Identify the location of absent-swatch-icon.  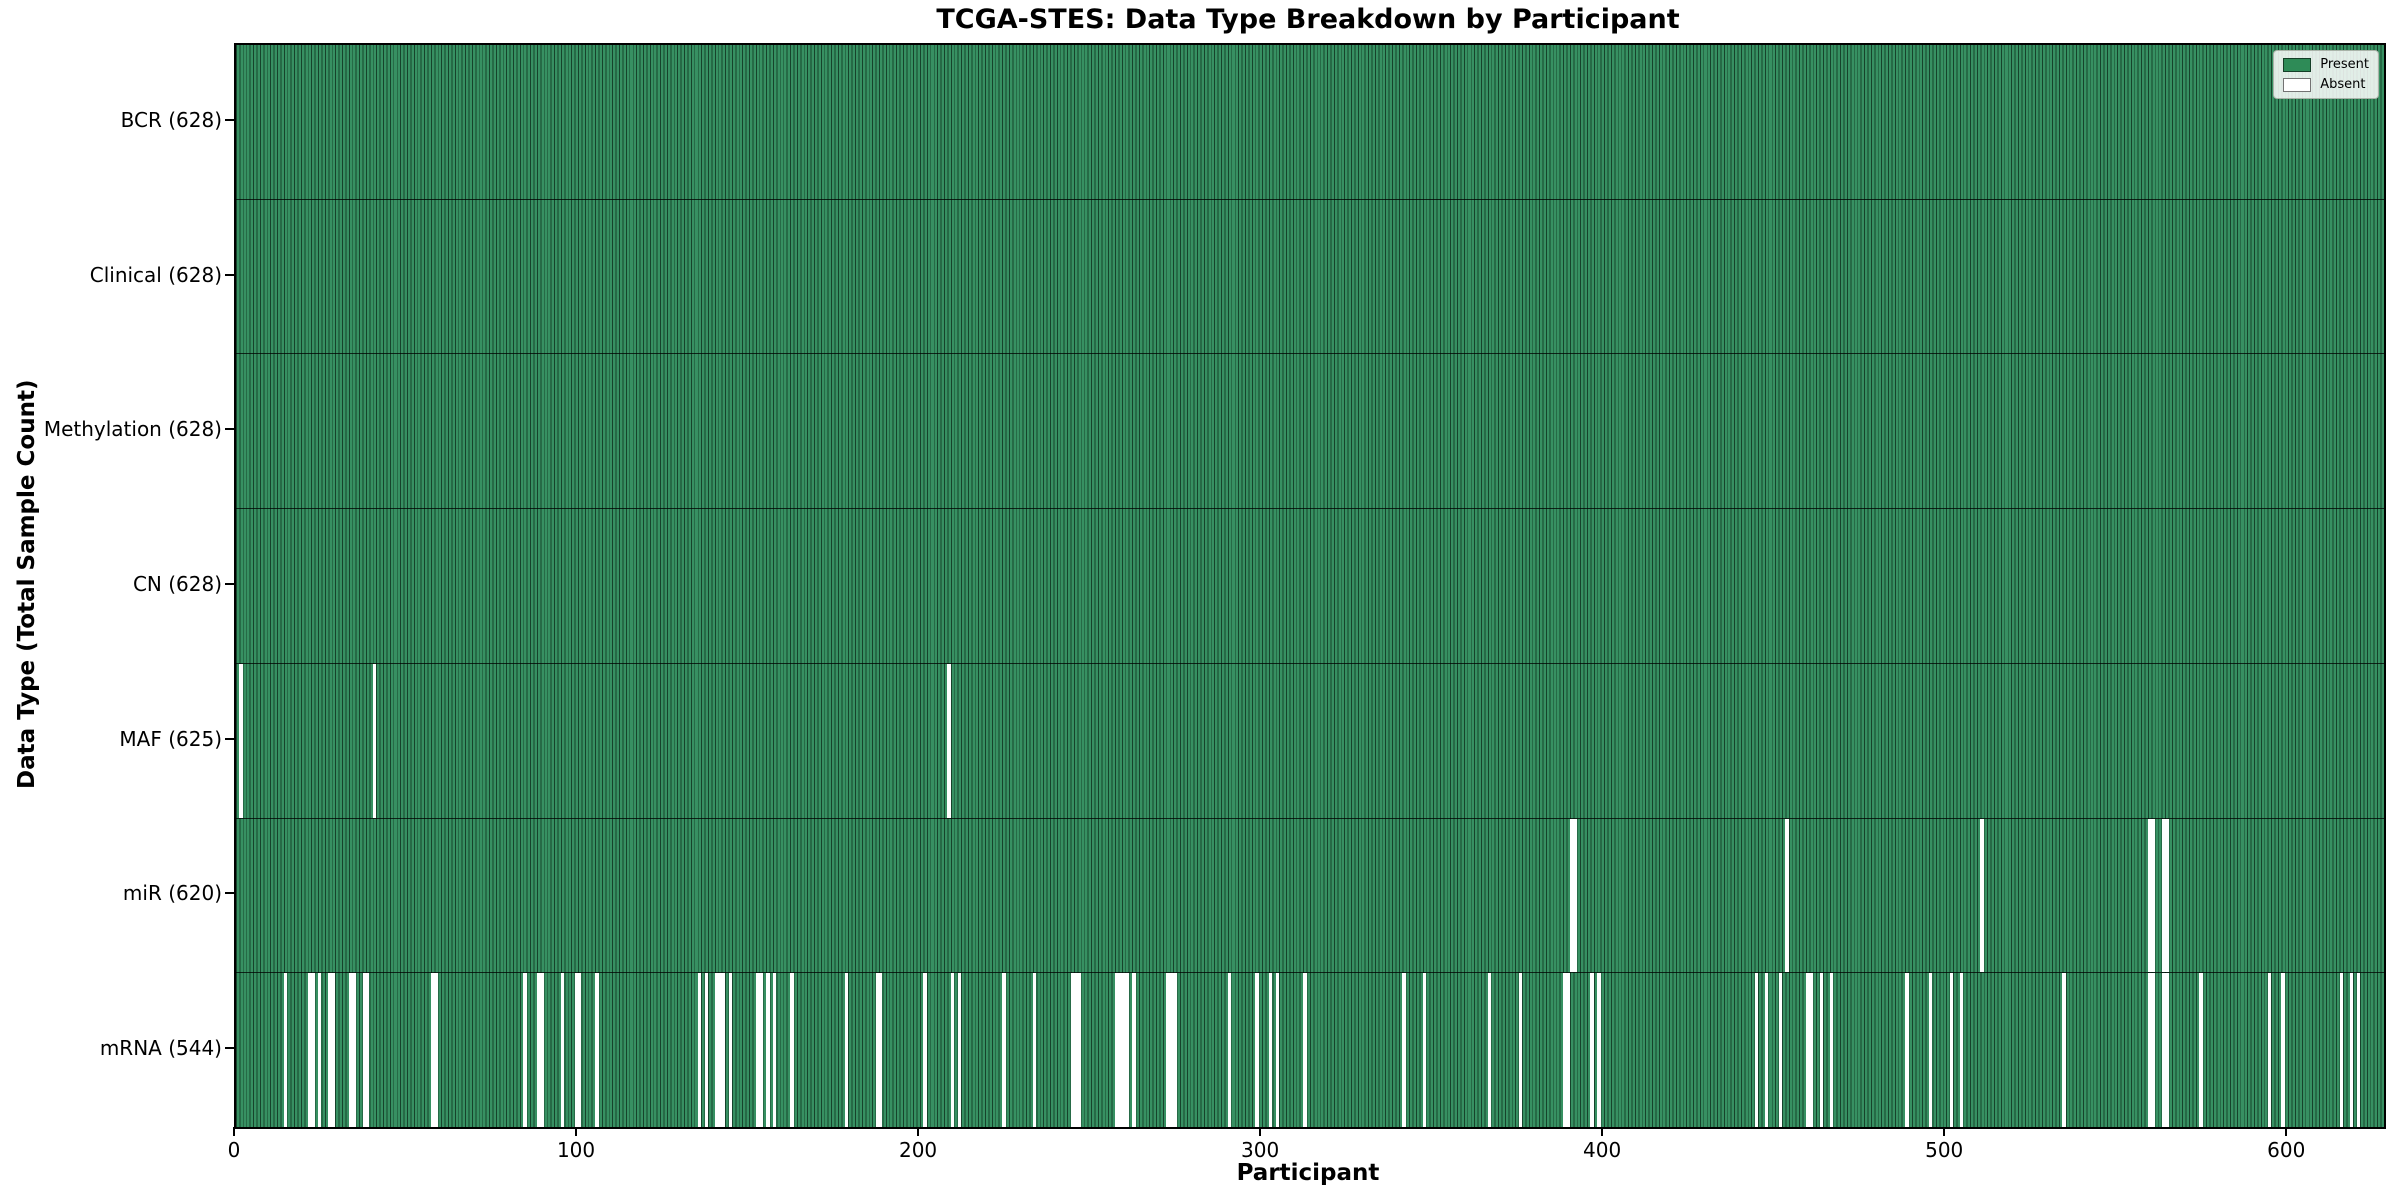
(2297, 84).